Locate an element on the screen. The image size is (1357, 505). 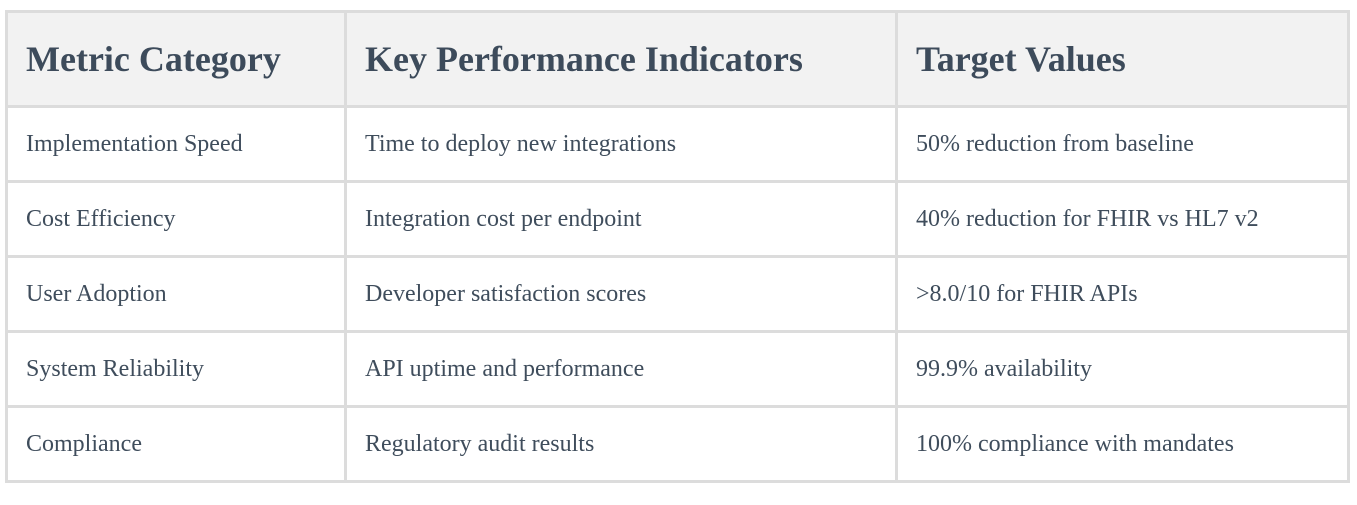
table-cell: Compliance is located at coordinates (176, 444).